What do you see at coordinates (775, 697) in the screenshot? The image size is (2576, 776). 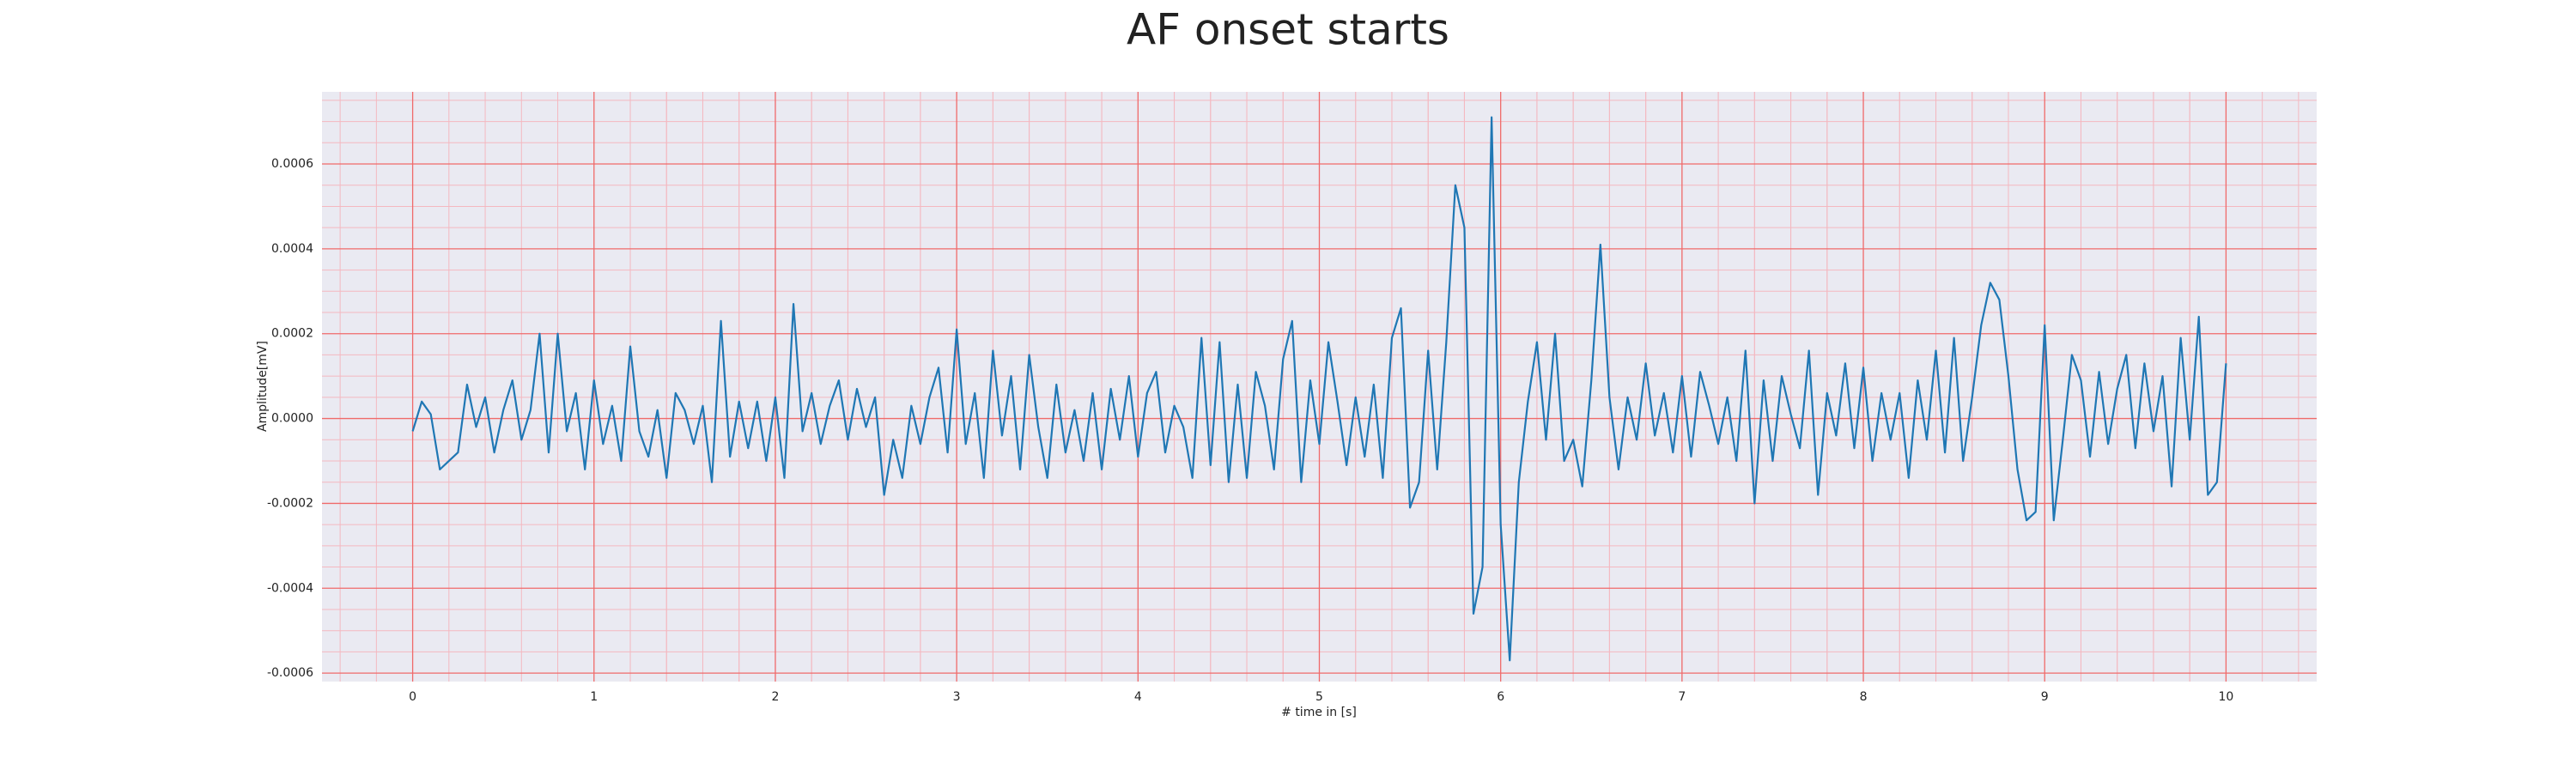 I see `x-tick-label: 2` at bounding box center [775, 697].